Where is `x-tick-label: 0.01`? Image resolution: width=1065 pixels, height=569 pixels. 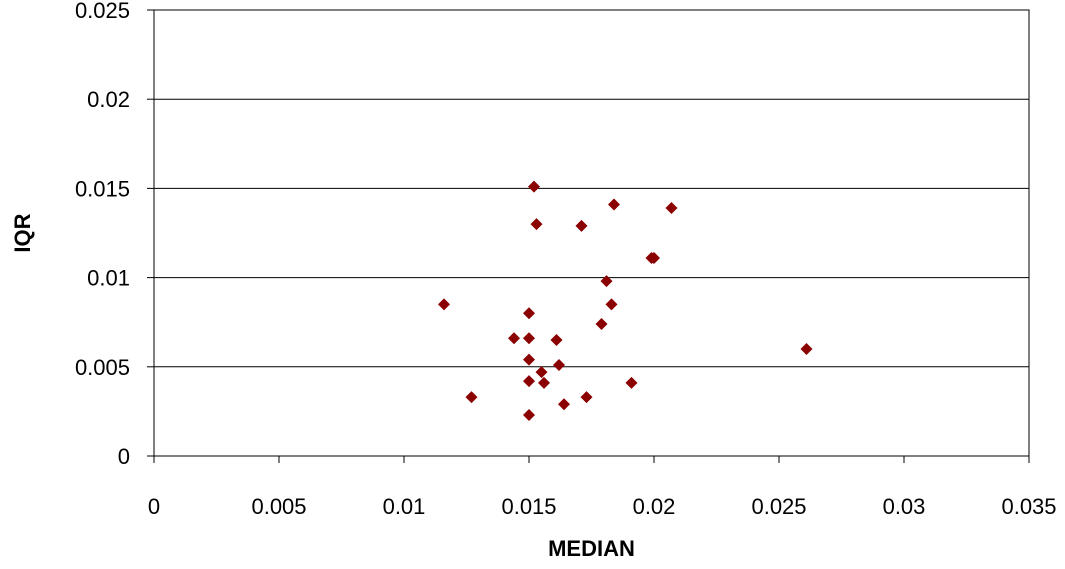
x-tick-label: 0.01 is located at coordinates (404, 506).